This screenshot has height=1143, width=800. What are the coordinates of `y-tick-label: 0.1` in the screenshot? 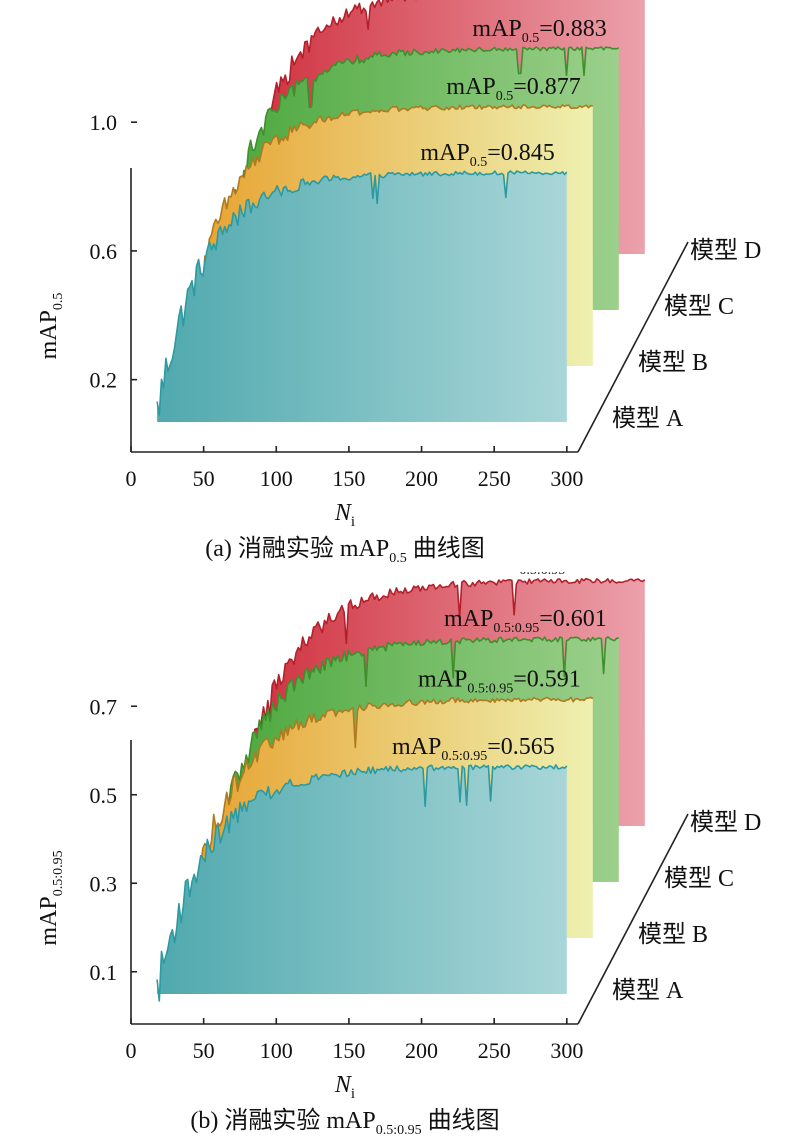 It's located at (104, 972).